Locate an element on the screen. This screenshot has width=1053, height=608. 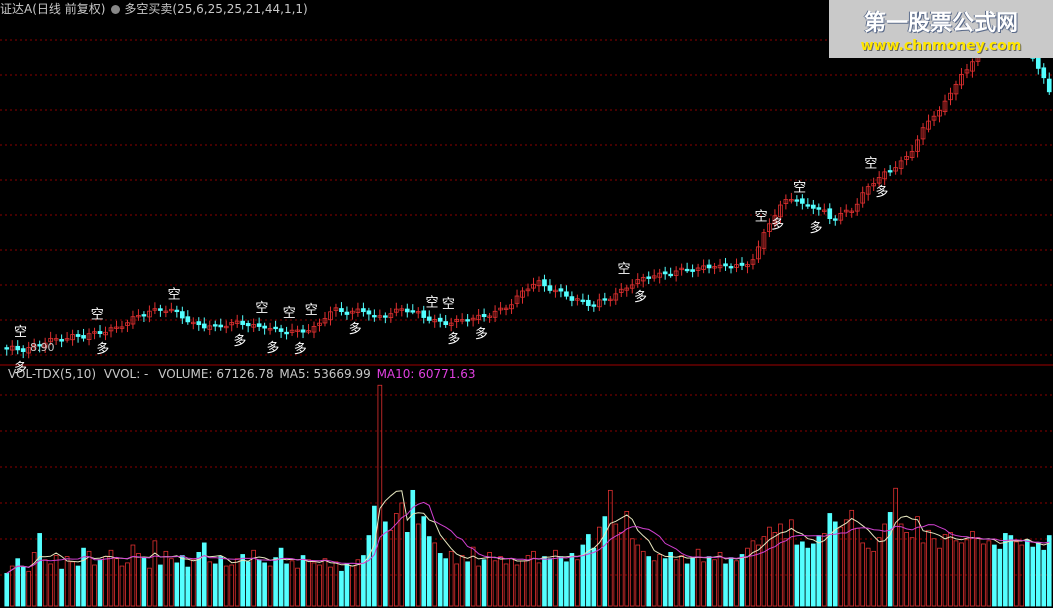
ma10-line is located at coordinates (528, 537).